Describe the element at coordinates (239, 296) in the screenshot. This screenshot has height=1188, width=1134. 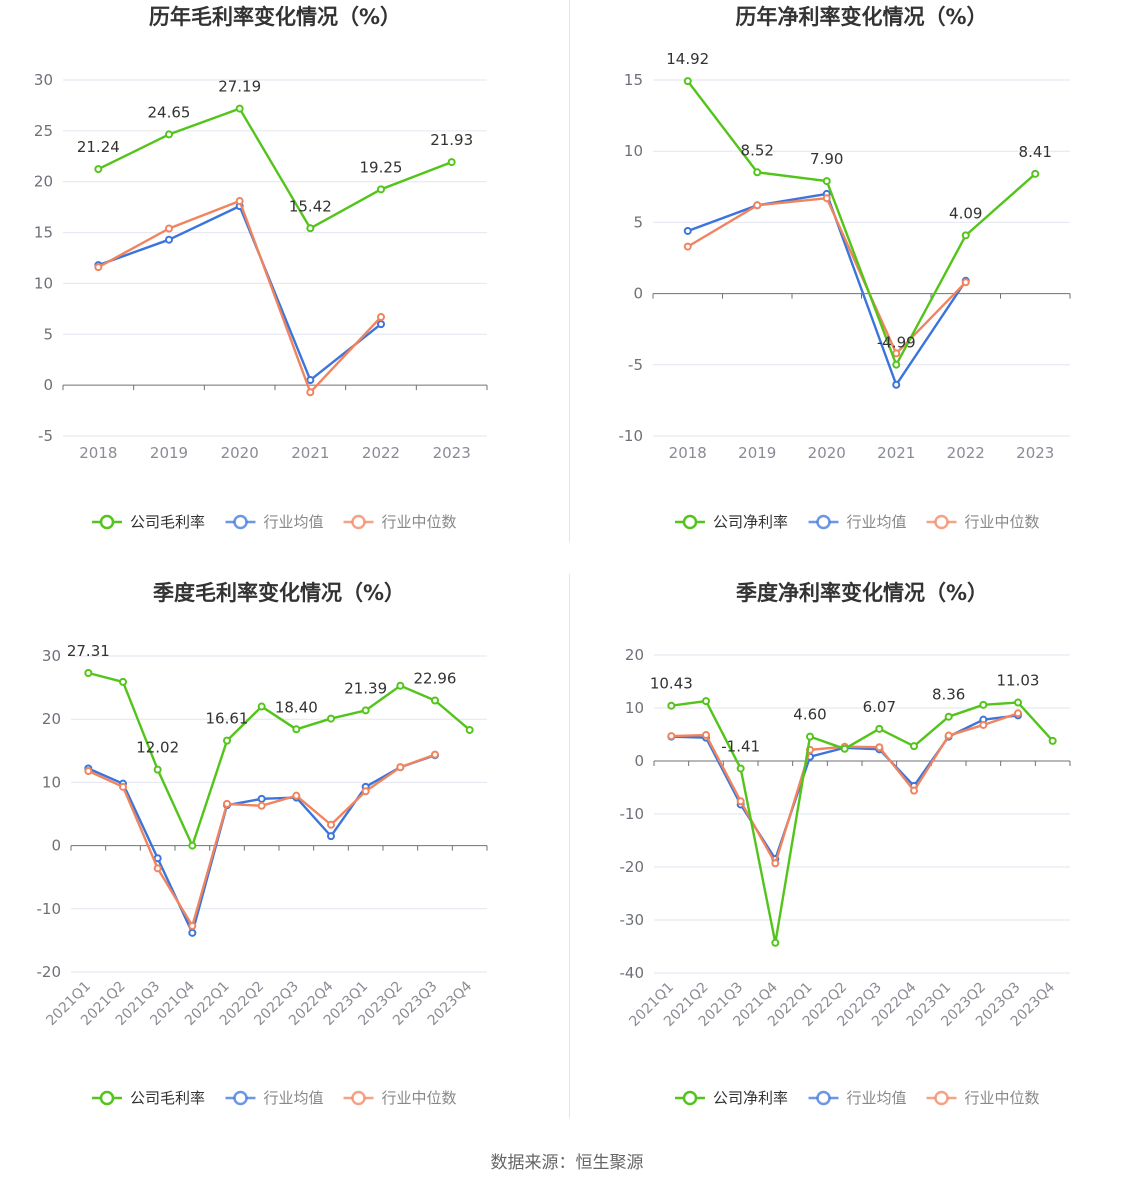
I see `series-line-median` at that location.